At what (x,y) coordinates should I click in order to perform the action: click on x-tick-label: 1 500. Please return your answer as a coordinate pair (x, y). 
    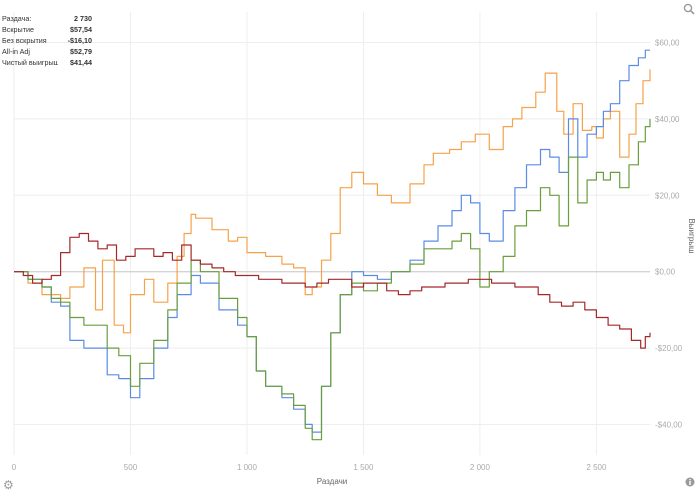
    Looking at the image, I should click on (363, 467).